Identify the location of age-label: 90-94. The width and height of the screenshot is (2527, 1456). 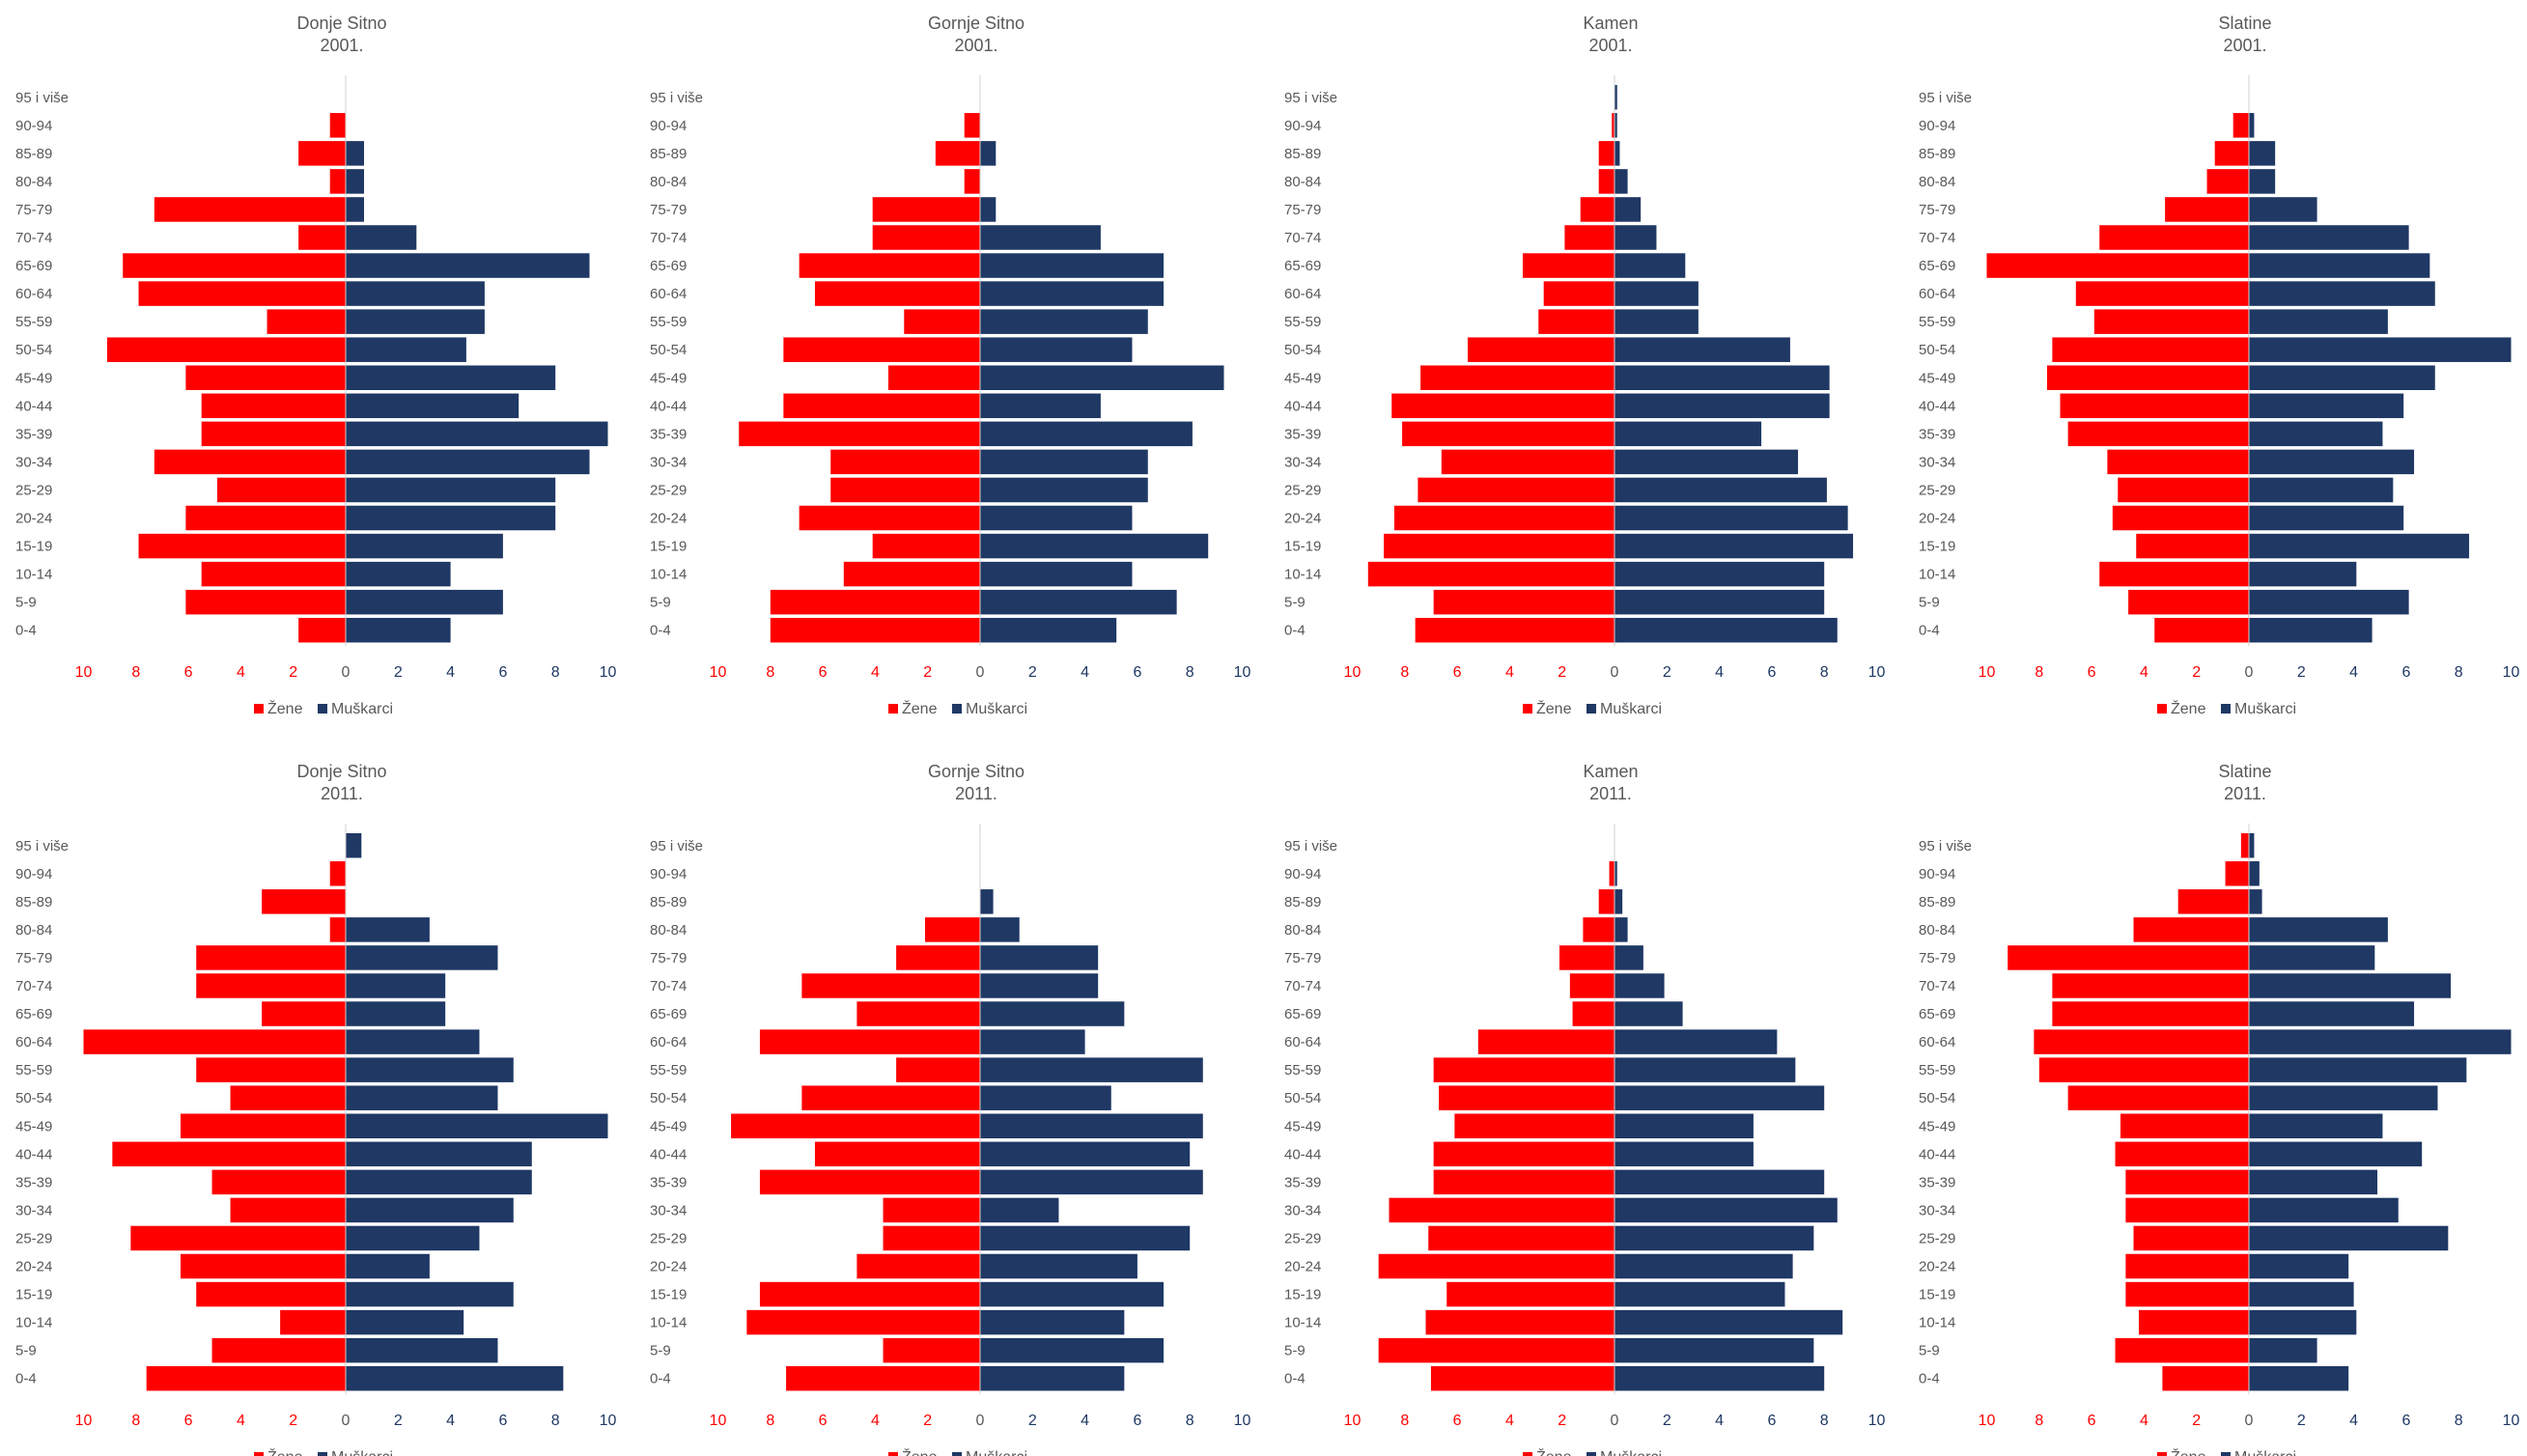
(668, 874).